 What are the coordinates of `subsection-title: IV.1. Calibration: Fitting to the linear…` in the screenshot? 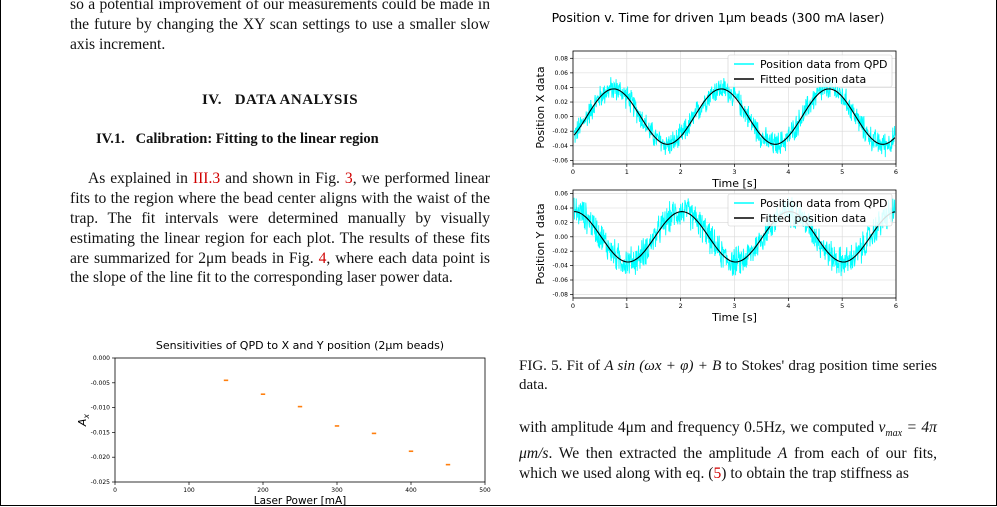 It's located at (237, 139).